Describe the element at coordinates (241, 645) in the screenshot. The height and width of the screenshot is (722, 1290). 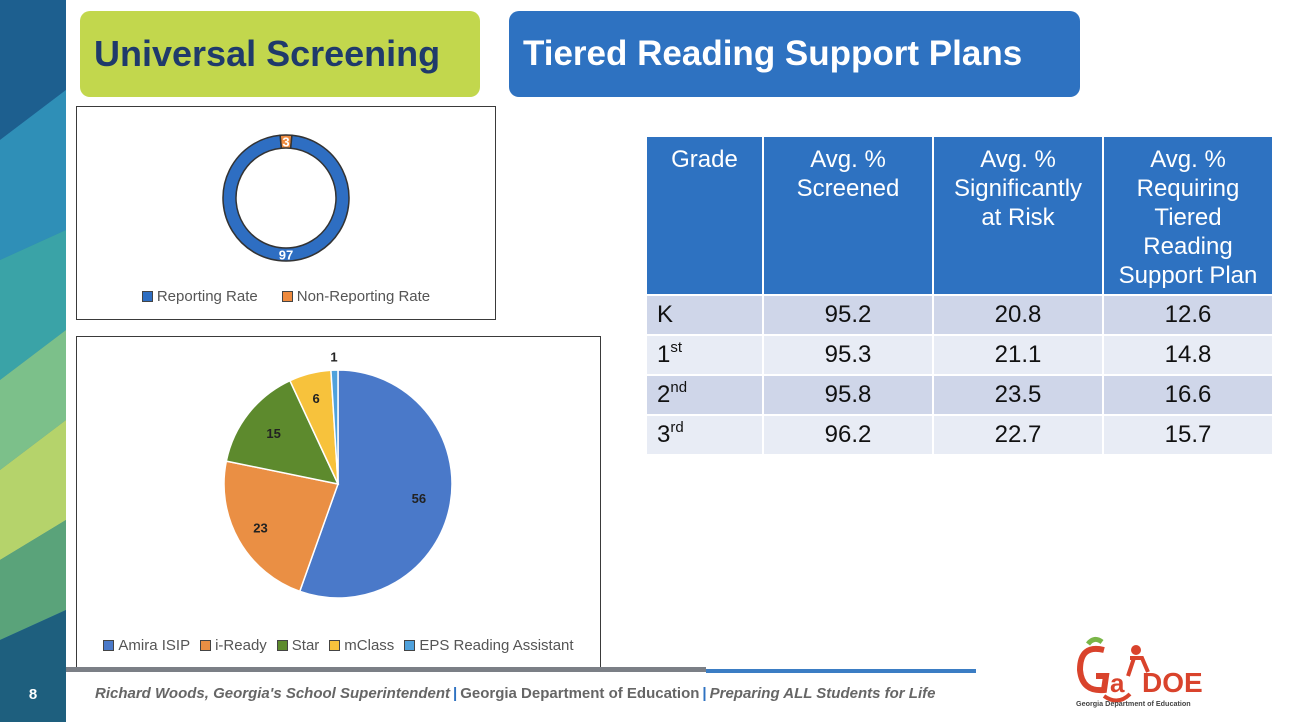
I see `legend-label: i-Ready` at that location.